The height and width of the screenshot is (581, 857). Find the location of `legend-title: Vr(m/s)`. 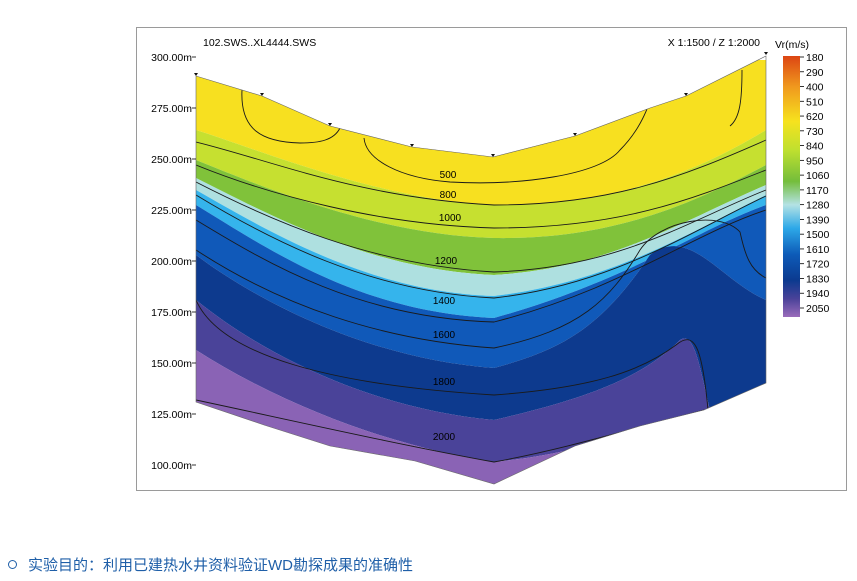

legend-title: Vr(m/s) is located at coordinates (792, 45).